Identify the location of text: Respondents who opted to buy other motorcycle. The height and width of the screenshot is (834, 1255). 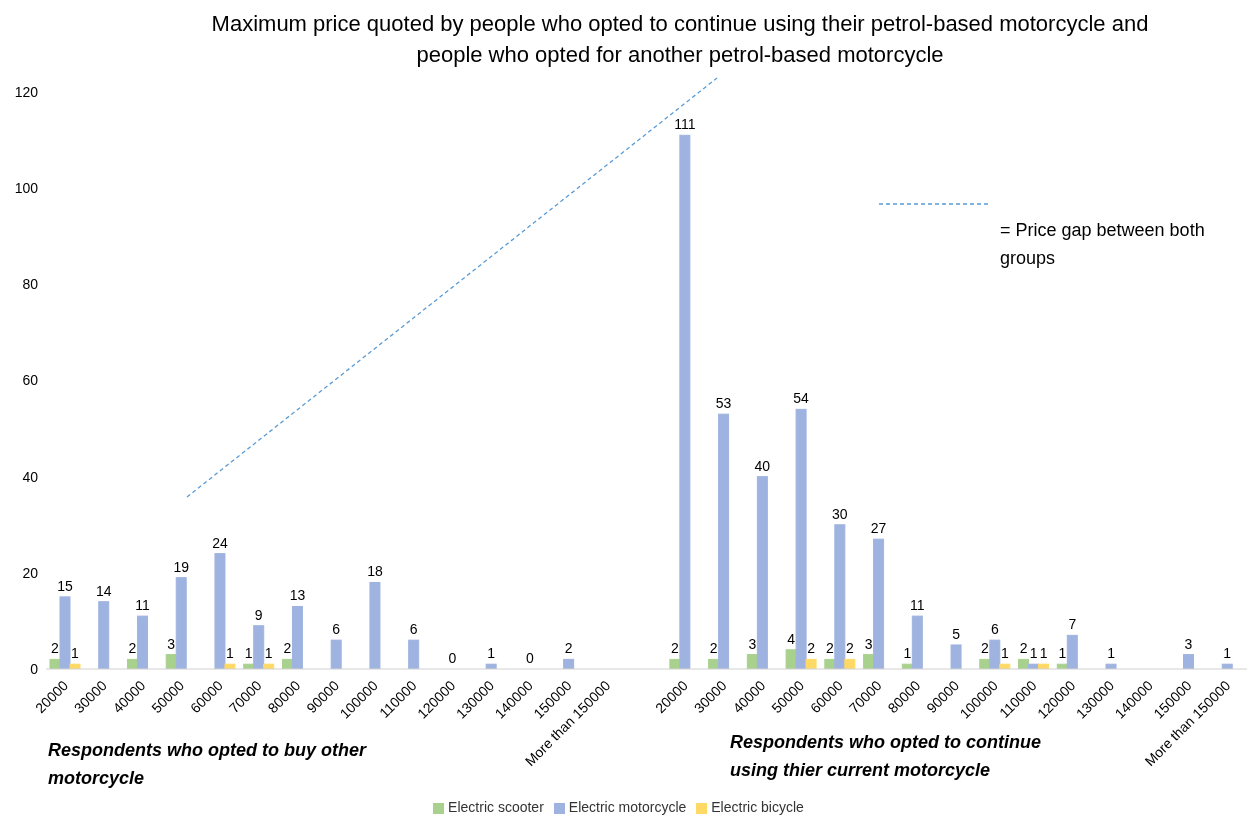
(208, 764).